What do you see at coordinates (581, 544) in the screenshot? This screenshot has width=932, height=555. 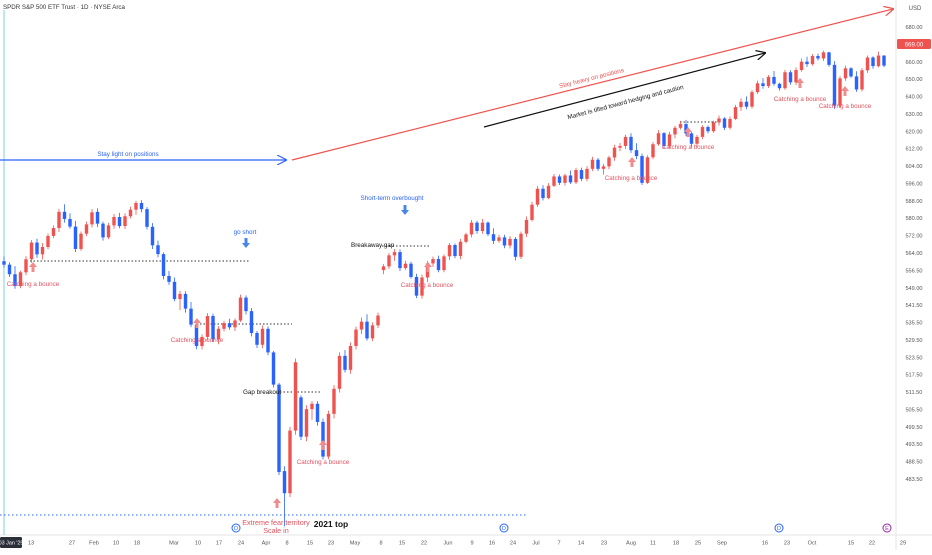 I see `x-tick-label: 14` at bounding box center [581, 544].